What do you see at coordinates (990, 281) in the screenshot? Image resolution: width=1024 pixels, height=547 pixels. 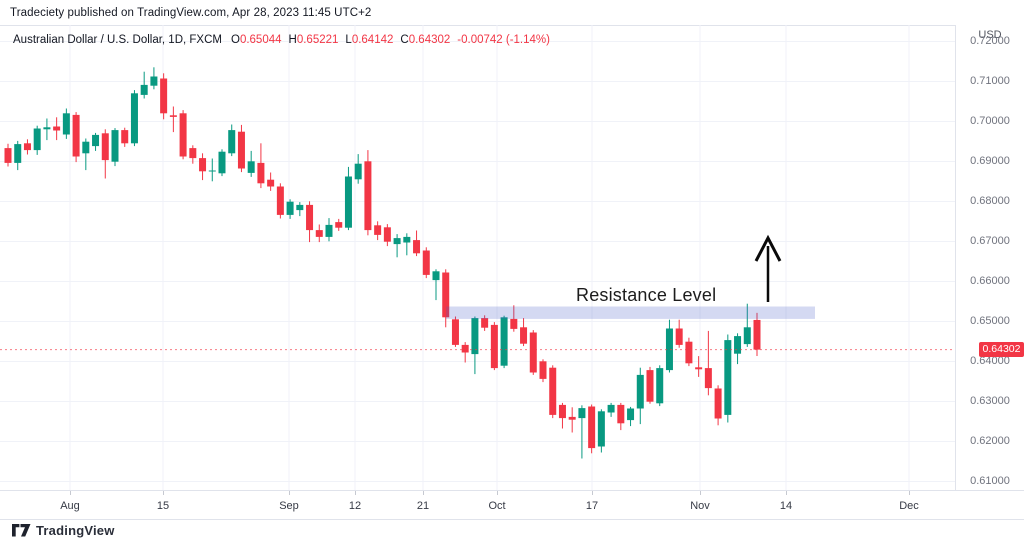 I see `price-tick-label: 0.66000` at bounding box center [990, 281].